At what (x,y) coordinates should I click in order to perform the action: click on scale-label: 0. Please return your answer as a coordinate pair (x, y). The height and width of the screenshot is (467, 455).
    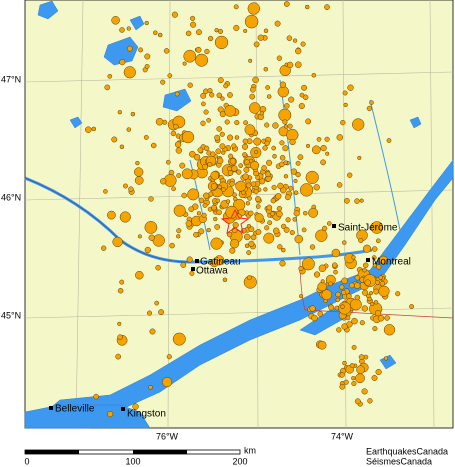
    Looking at the image, I should click on (26, 461).